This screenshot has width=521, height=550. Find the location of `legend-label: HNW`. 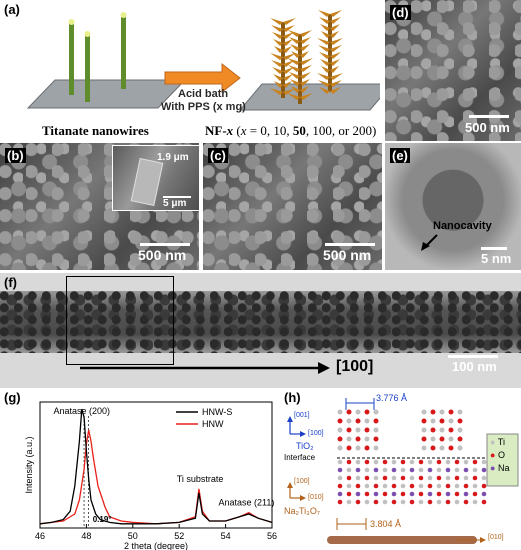

legend-label: HNW is located at coordinates (213, 424).